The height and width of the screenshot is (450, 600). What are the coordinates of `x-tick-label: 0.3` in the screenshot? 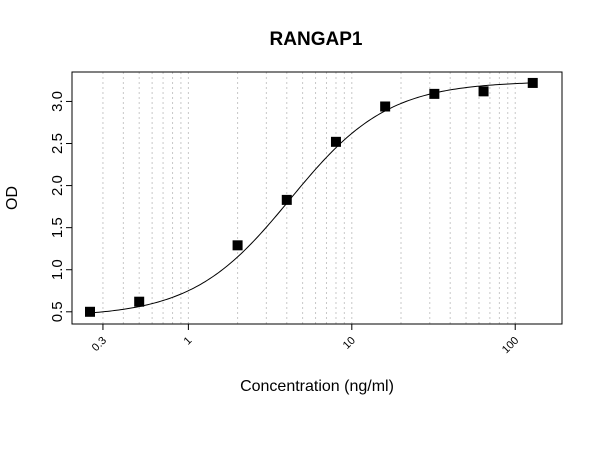 It's located at (99, 344).